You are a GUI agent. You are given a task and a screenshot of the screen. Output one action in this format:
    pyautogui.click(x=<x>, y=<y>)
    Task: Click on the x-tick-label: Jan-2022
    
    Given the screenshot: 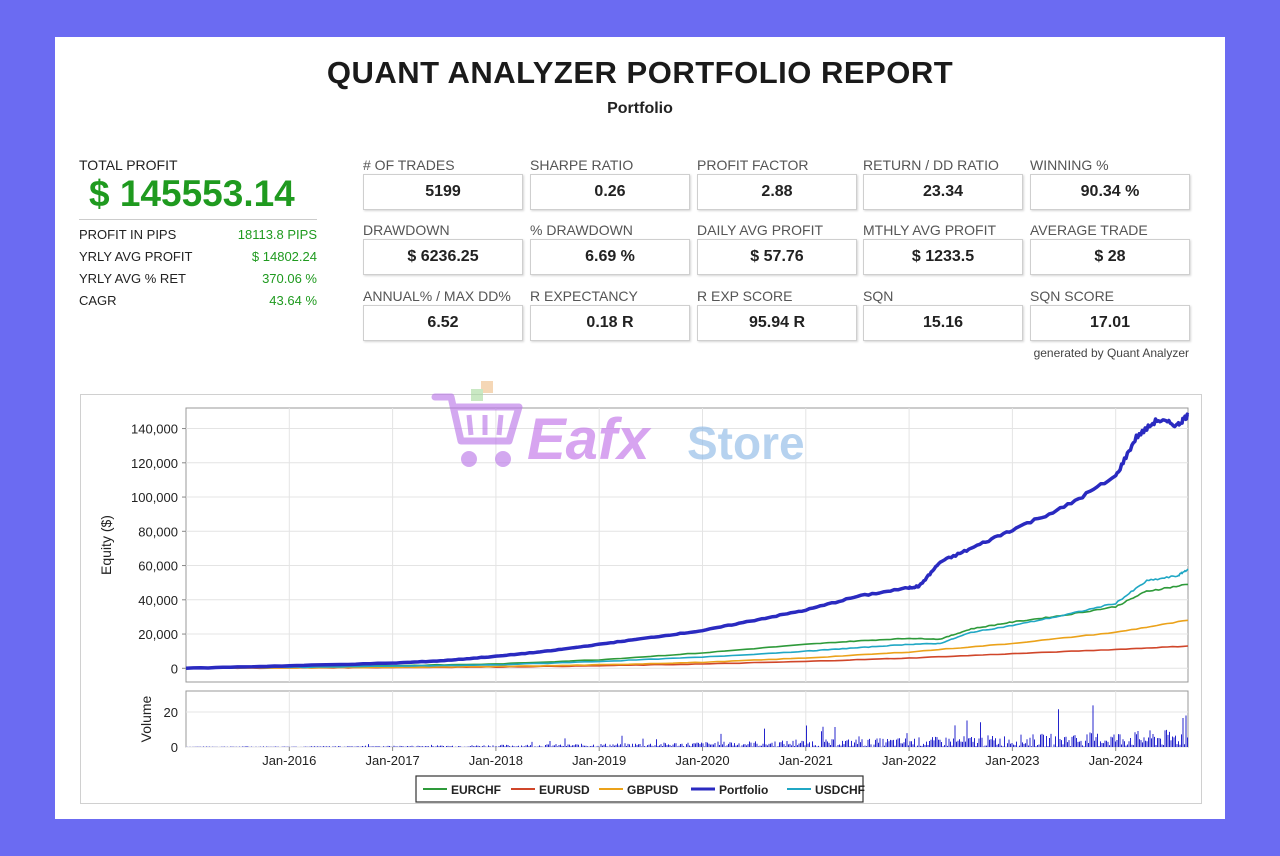 What is the action you would take?
    pyautogui.click(x=909, y=760)
    